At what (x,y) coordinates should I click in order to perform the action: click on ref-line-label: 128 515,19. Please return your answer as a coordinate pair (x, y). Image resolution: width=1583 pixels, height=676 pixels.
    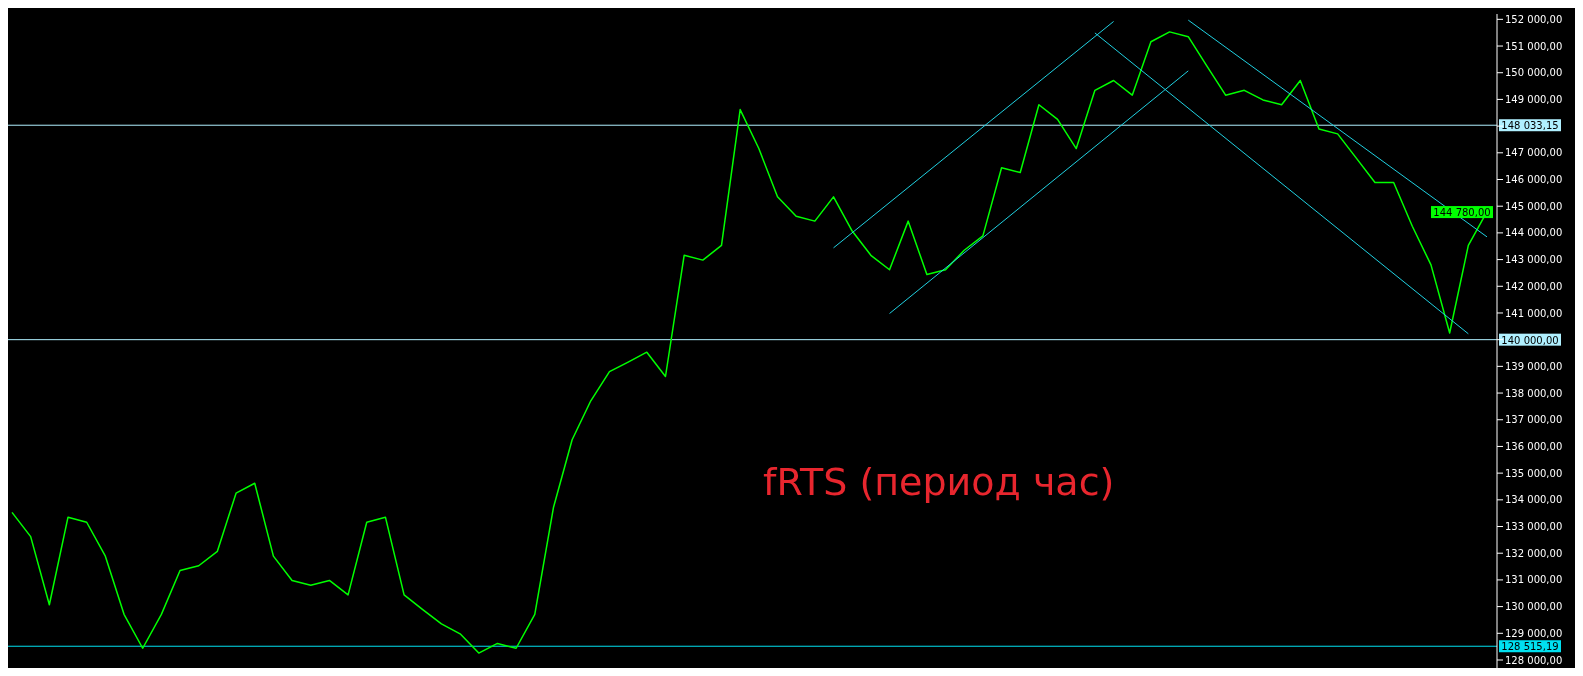
    Looking at the image, I should click on (1530, 647).